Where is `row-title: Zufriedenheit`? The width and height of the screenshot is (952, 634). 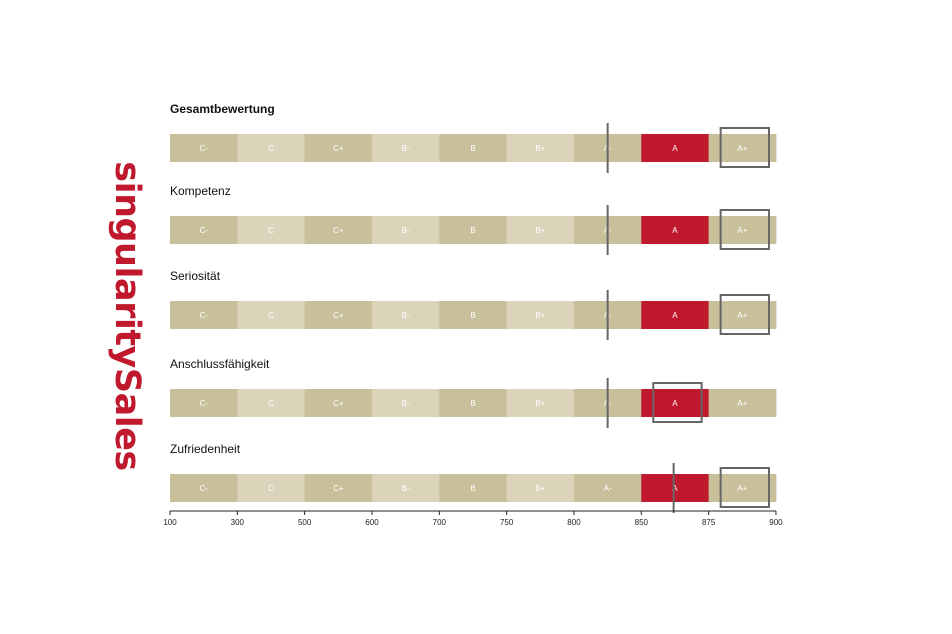 row-title: Zufriedenheit is located at coordinates (205, 449).